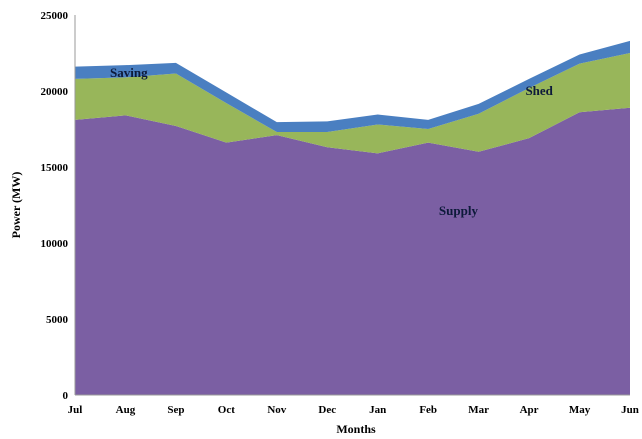  I want to click on y-tick-label: 25000, so click(55, 16).